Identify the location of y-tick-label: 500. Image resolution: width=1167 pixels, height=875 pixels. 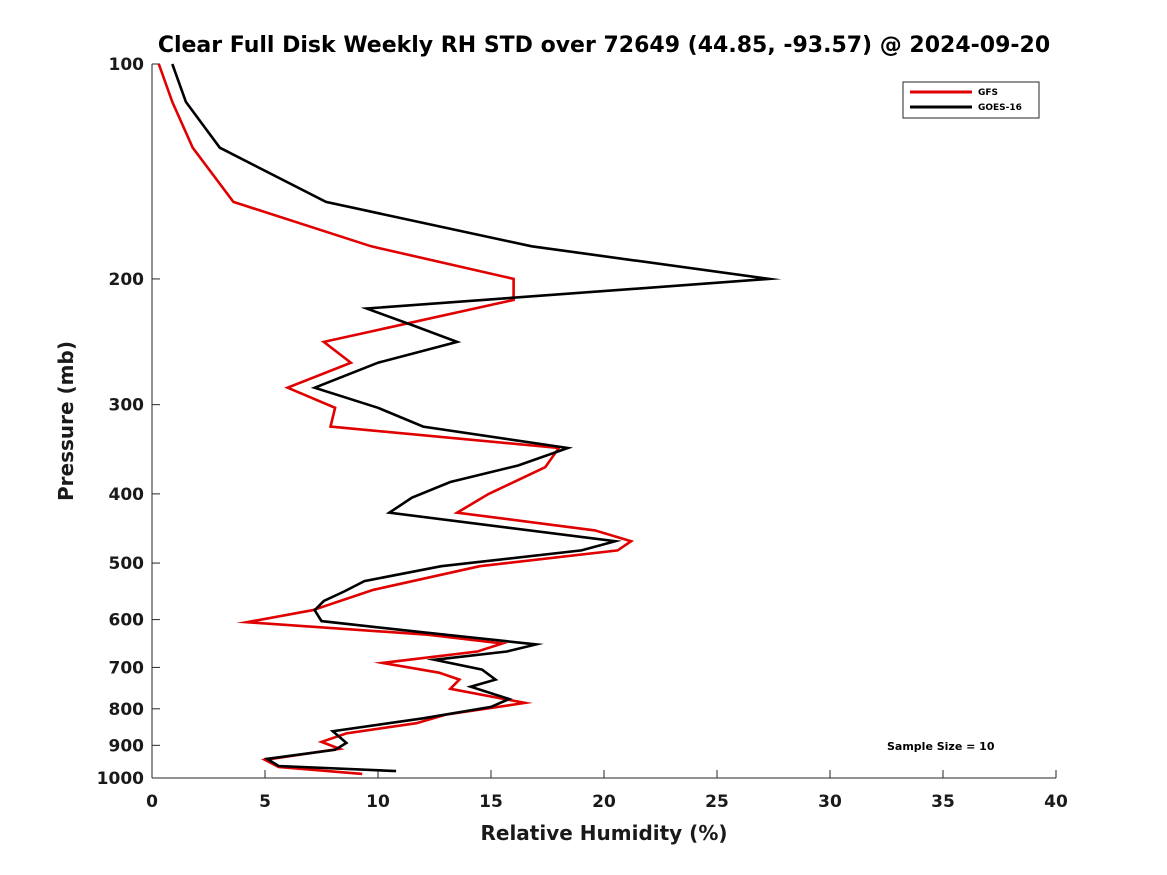
(127, 564).